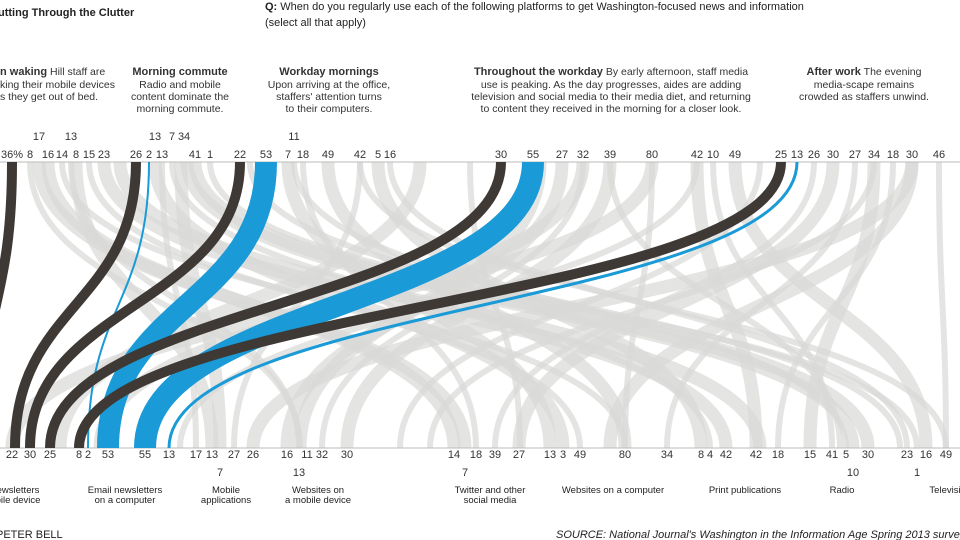  What do you see at coordinates (652, 155) in the screenshot?
I see `top-number: 80` at bounding box center [652, 155].